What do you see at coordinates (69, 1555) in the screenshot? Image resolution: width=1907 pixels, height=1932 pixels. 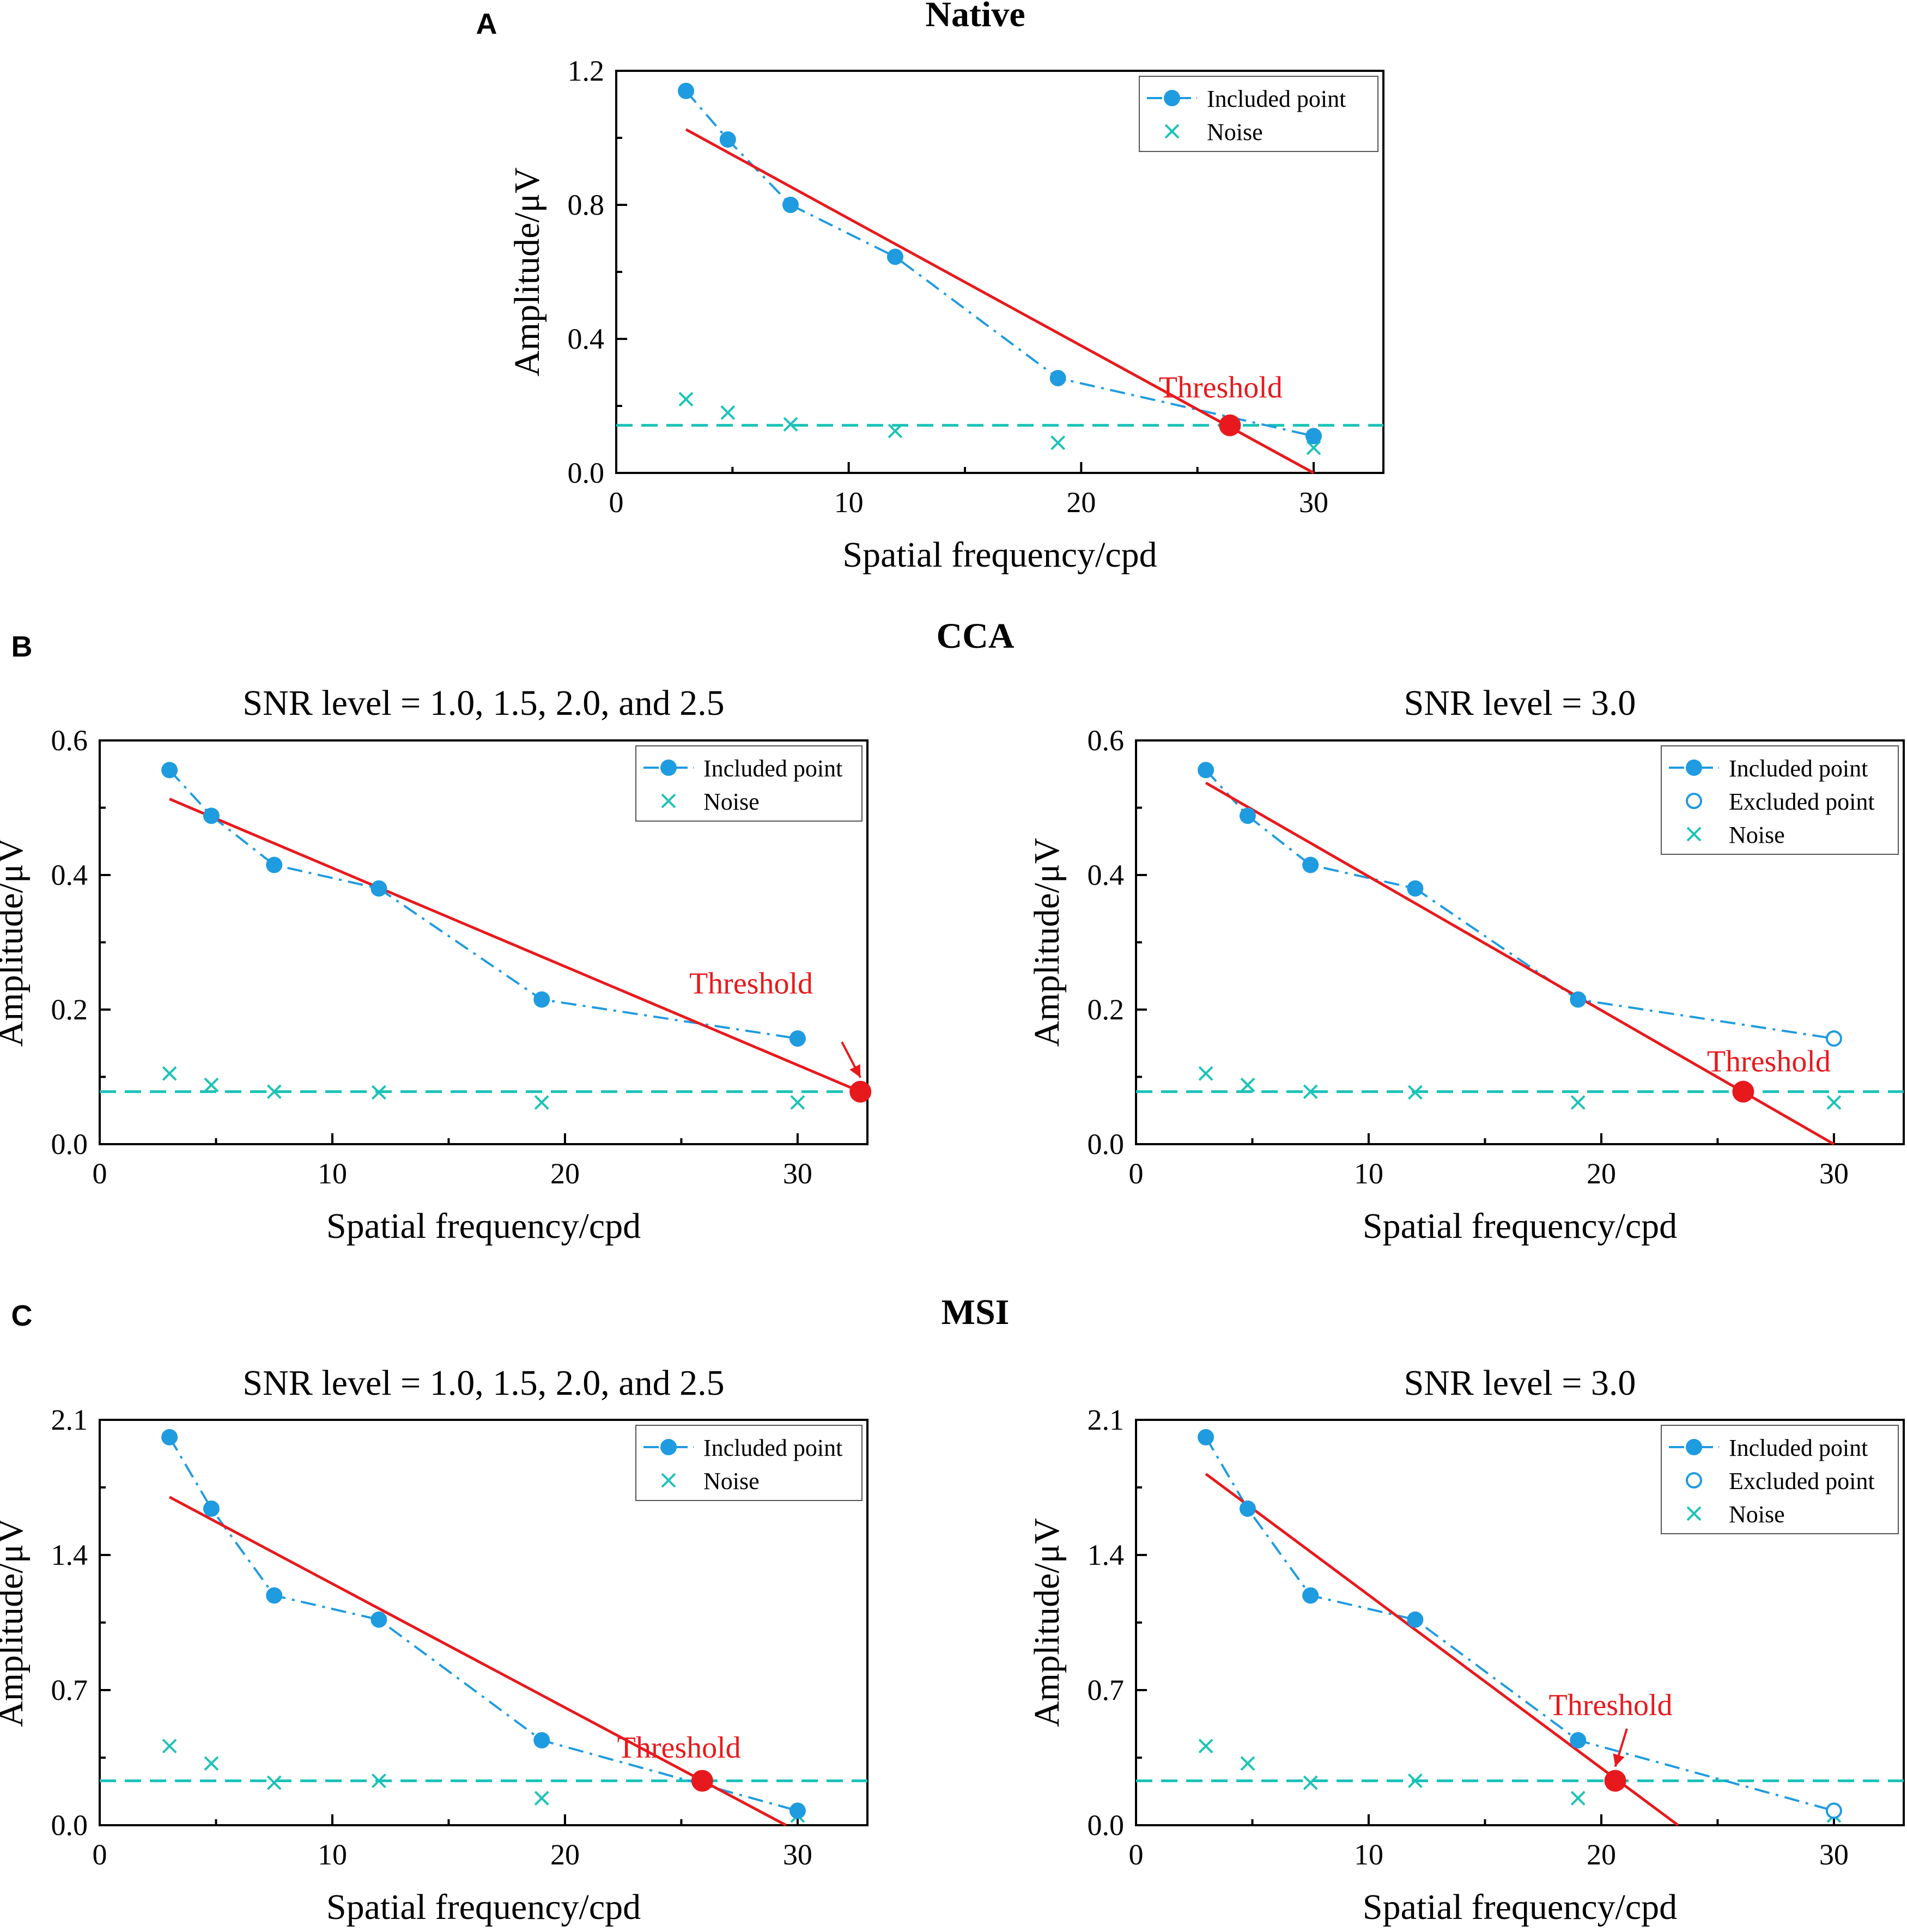 I see `y-tick-label: 1.4` at bounding box center [69, 1555].